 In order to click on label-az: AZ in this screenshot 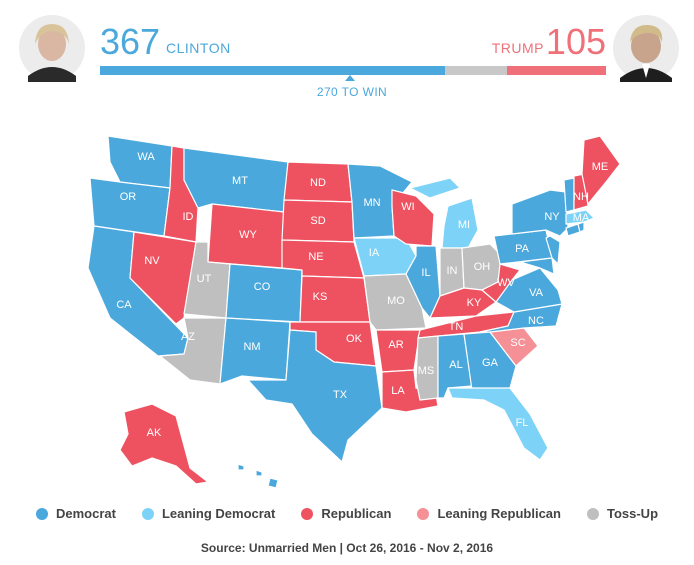, I will do `click(188, 337)`.